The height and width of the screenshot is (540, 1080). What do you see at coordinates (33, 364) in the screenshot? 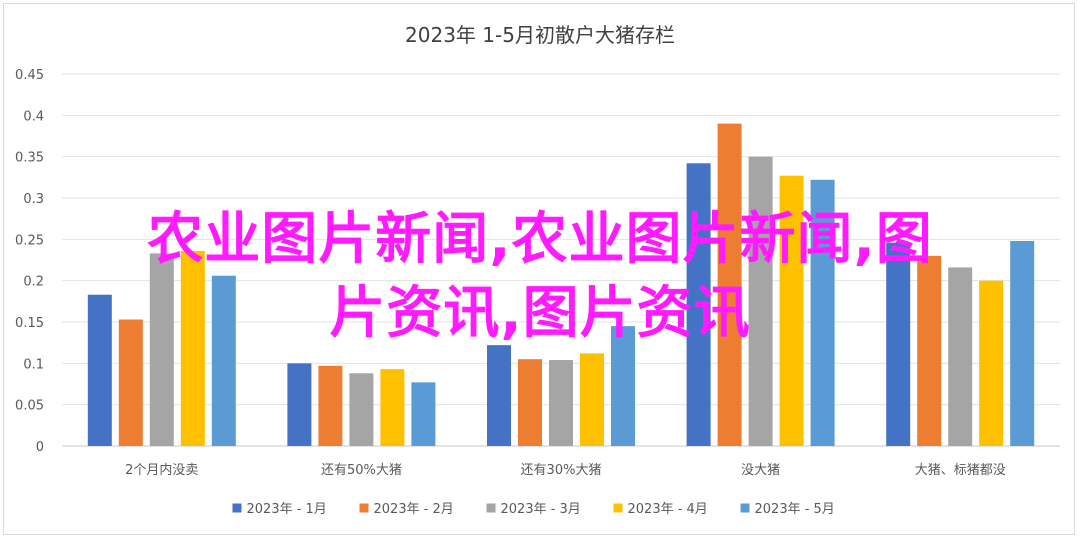
I see `y-tick-label: 0.1` at bounding box center [33, 364].